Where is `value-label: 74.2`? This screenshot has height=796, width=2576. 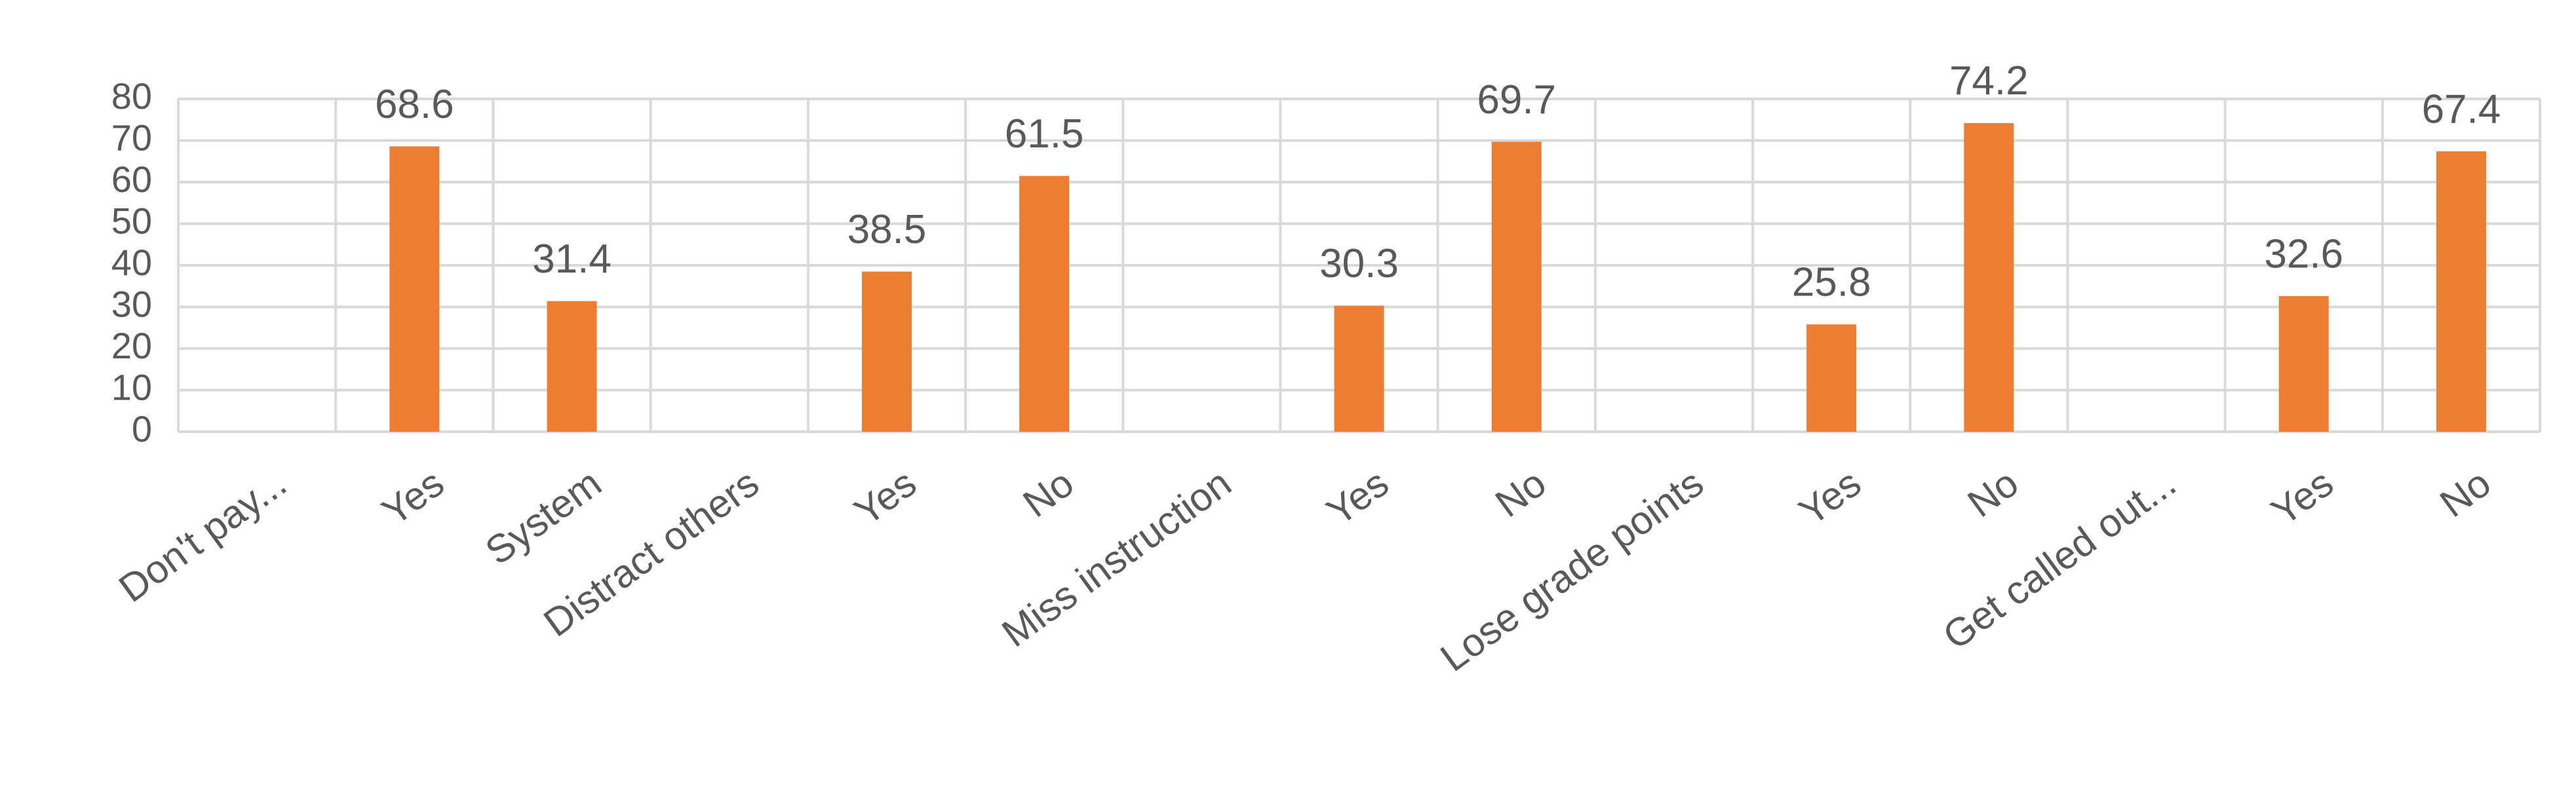
value-label: 74.2 is located at coordinates (1989, 81).